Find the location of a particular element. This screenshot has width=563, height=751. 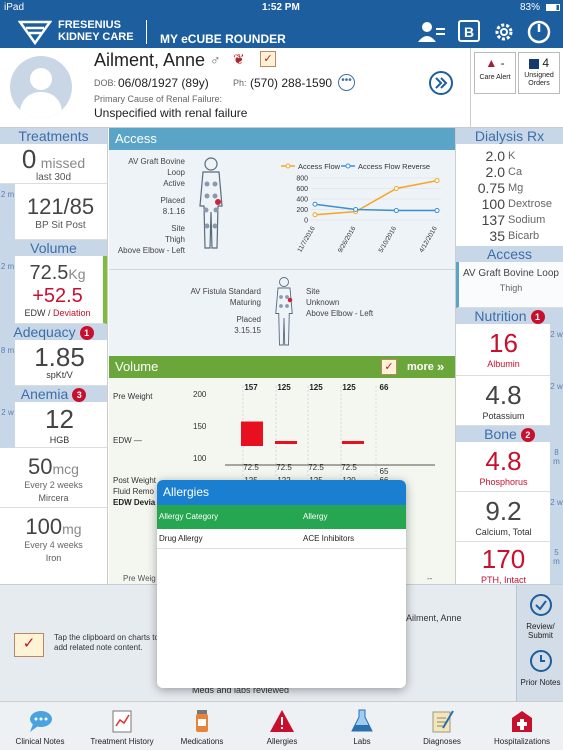

legend-label: Access Flow is located at coordinates (319, 166).